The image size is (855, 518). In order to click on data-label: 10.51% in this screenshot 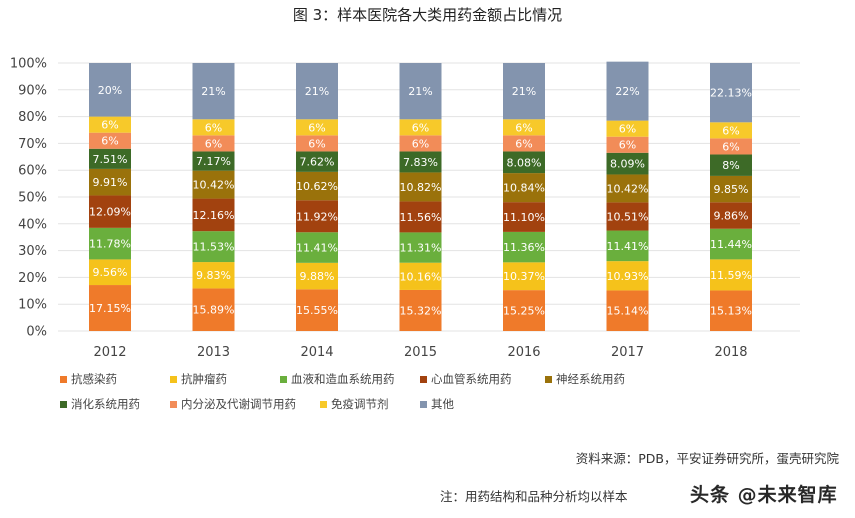, I will do `click(628, 216)`.